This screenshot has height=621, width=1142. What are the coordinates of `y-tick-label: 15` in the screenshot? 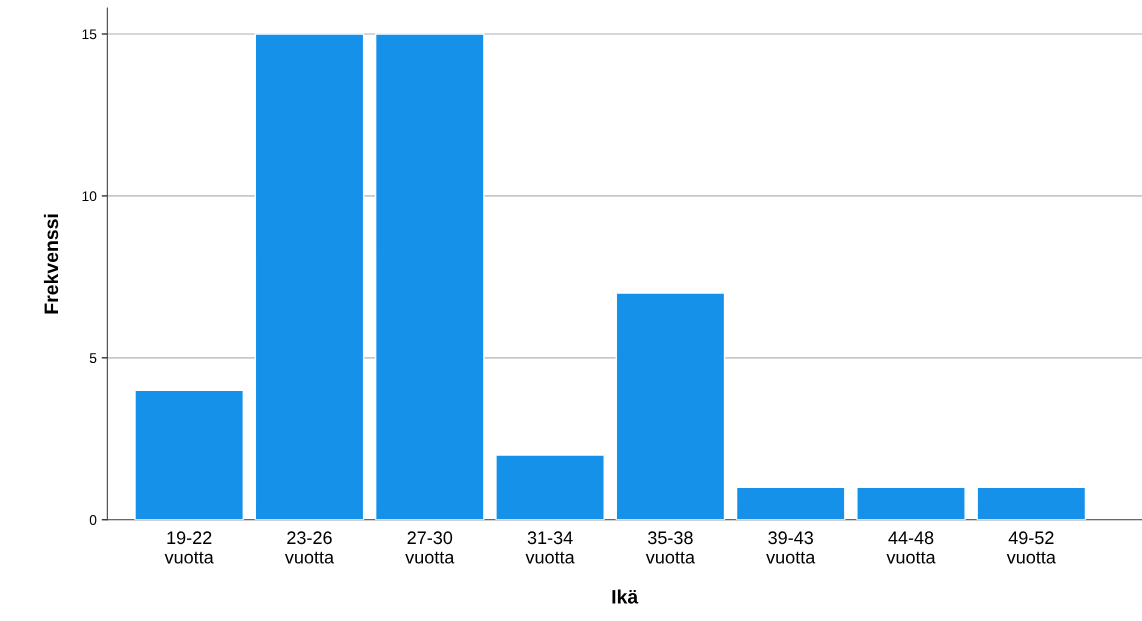 It's located at (89, 34).